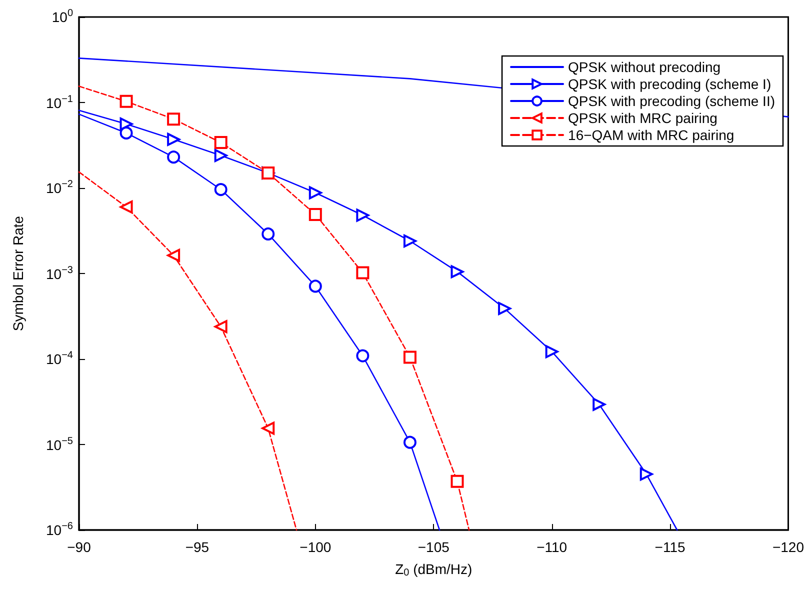 This screenshot has height=593, width=807. I want to click on x-tick-label: −90, so click(79, 547).